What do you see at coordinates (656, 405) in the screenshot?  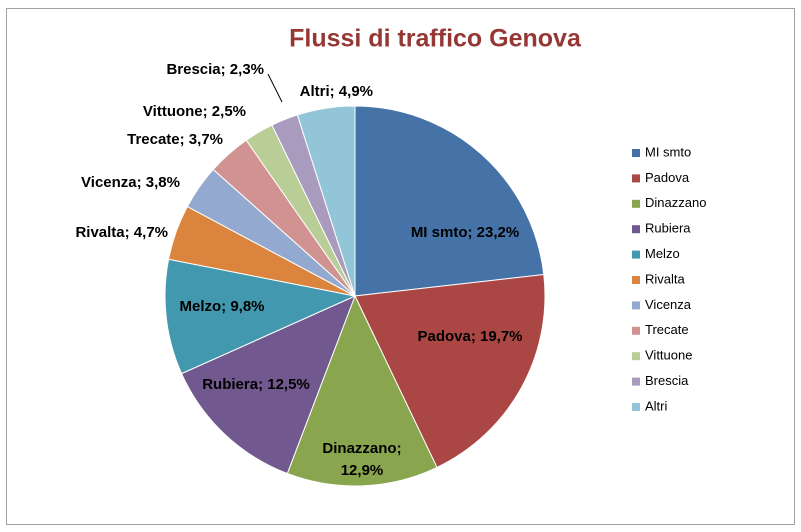 I see `legend-label: Altri` at bounding box center [656, 405].